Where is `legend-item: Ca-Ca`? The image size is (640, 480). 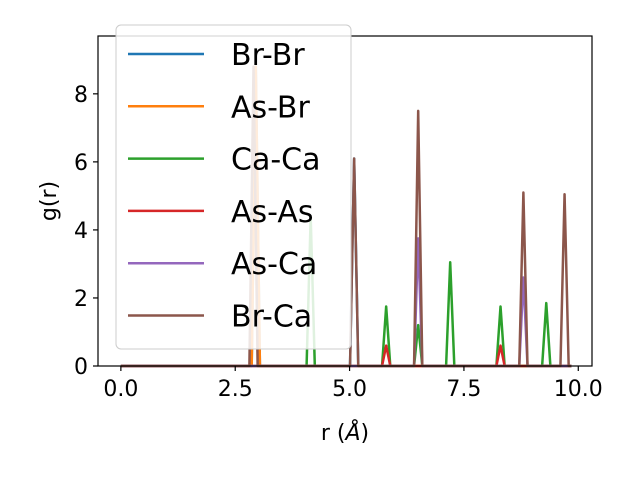 legend-item: Ca-Ca is located at coordinates (224, 160).